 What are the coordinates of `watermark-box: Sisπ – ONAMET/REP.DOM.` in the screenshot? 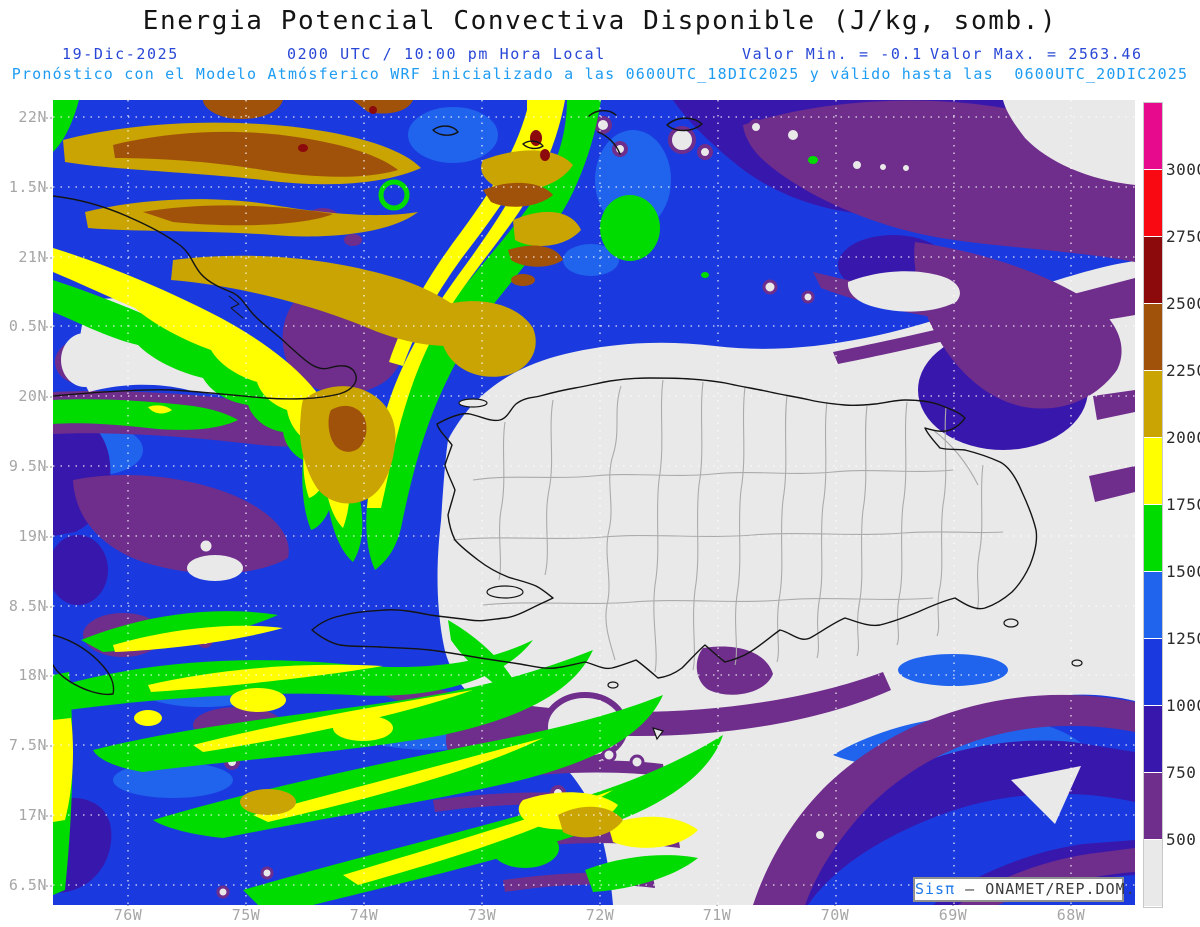 It's located at (1024, 889).